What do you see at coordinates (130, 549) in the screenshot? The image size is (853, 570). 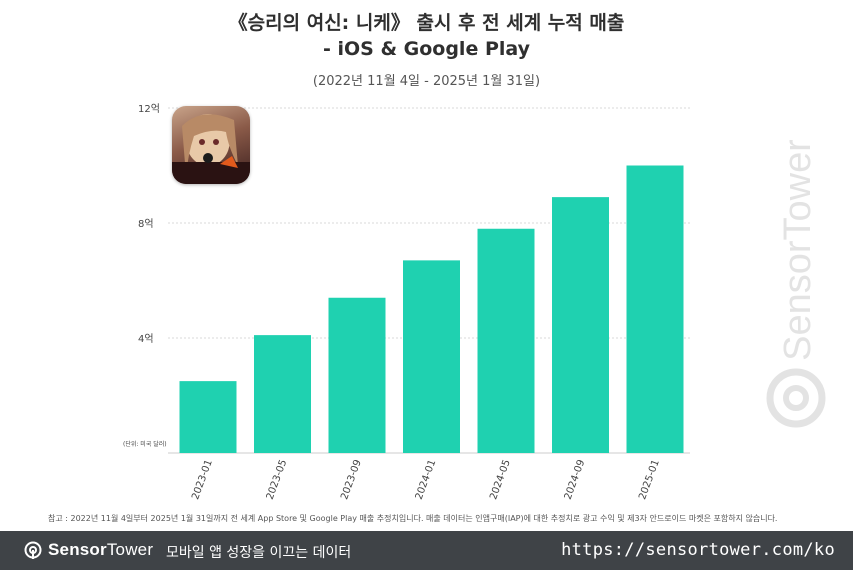 I see `brand-part2: Tower` at bounding box center [130, 549].